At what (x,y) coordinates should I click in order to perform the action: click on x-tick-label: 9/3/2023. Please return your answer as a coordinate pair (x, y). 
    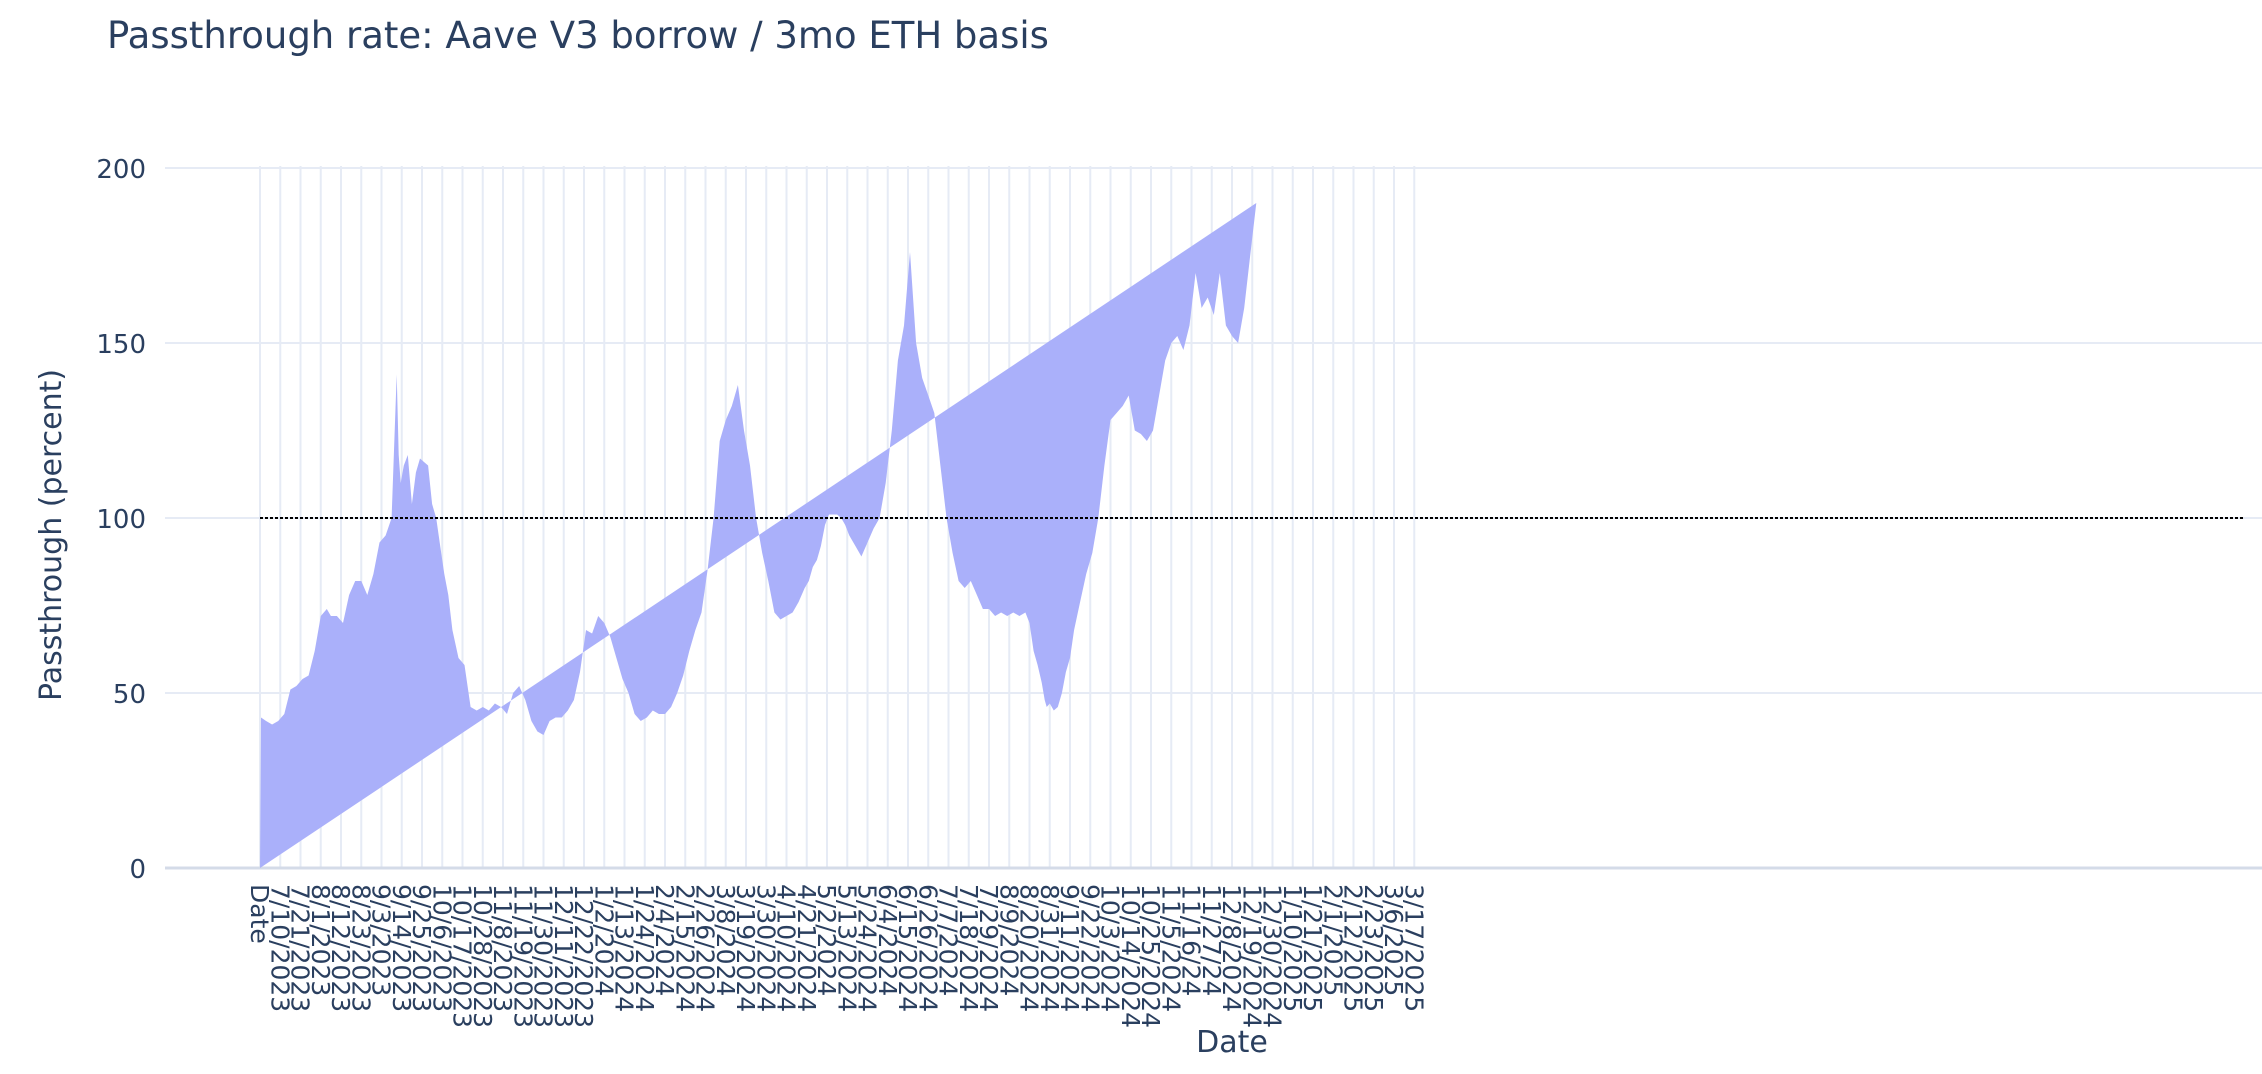
    Looking at the image, I should click on (381, 940).